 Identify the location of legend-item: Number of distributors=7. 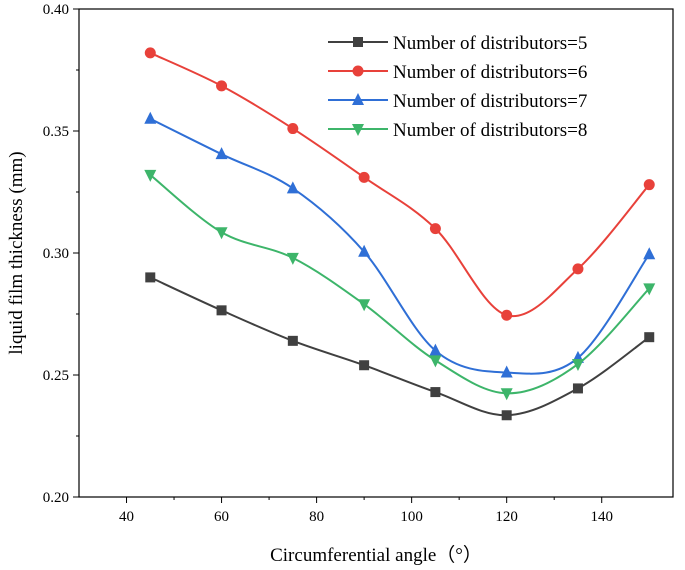
(457, 101).